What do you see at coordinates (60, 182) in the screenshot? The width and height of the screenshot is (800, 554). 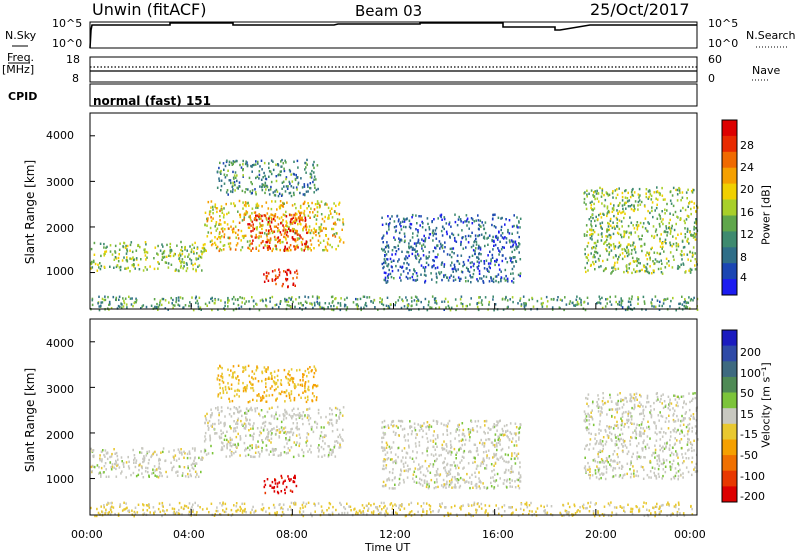 I see `power-ytick: 3000` at bounding box center [60, 182].